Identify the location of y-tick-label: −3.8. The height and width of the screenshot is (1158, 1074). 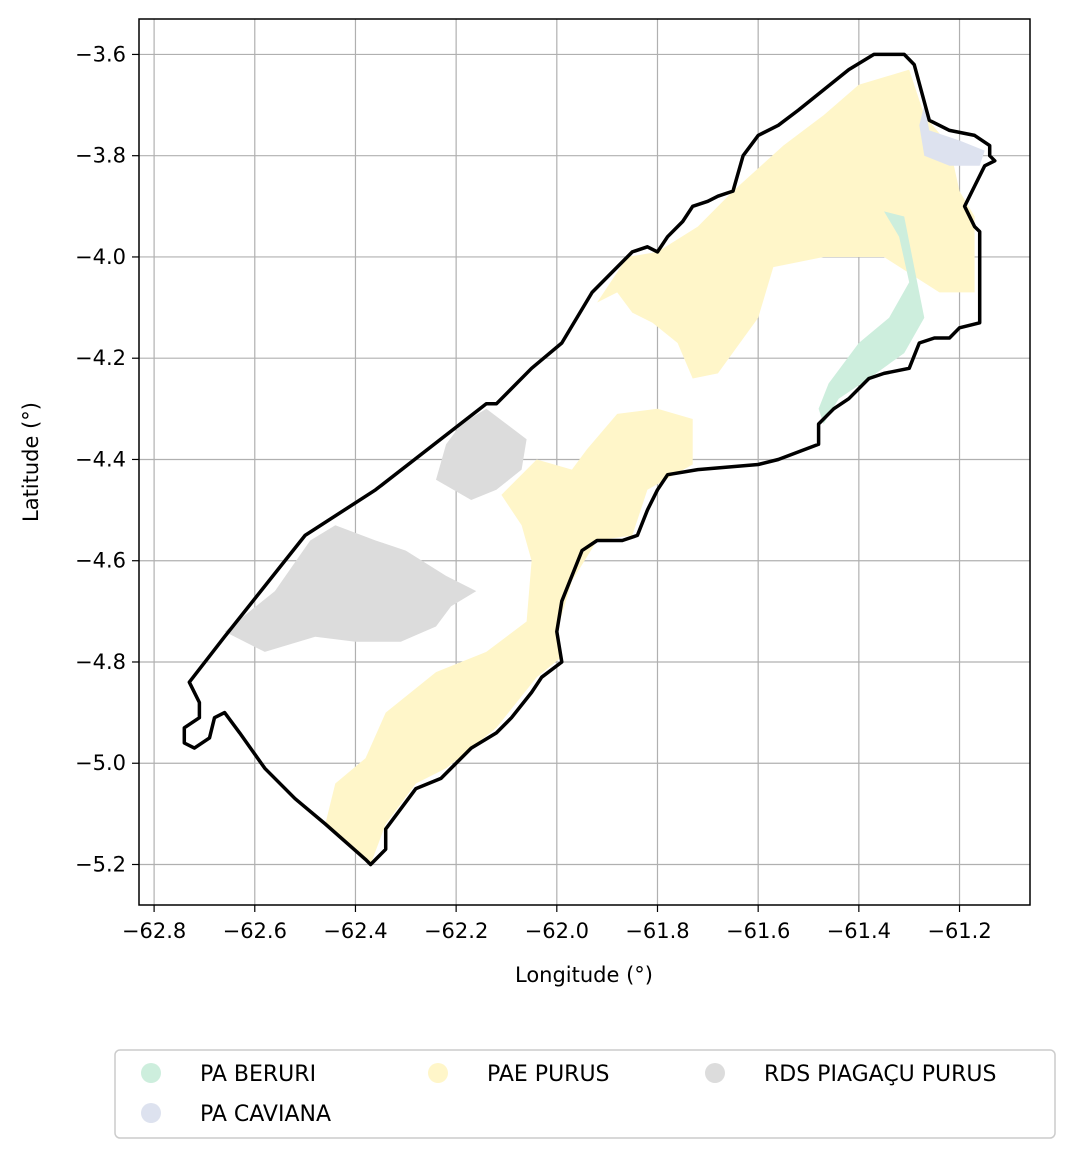
(100, 156).